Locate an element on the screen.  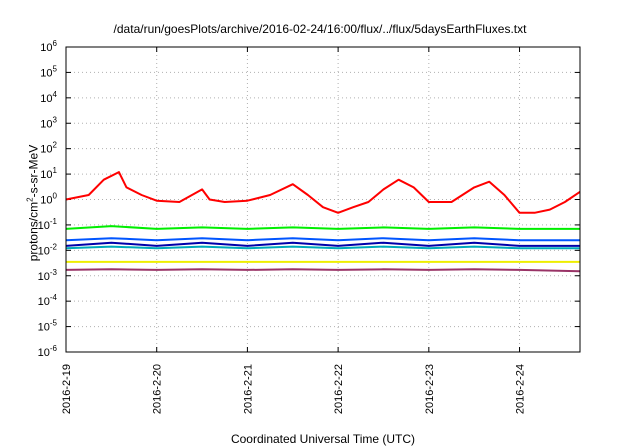
y-tick-label: 10⁻⁶ is located at coordinates (48, 351).